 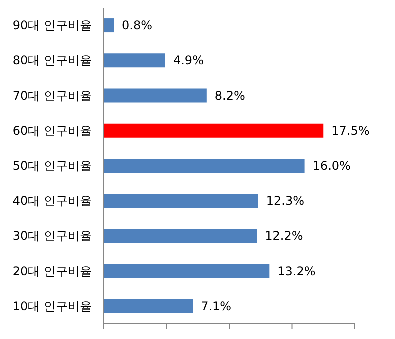 What do you see at coordinates (52, 306) in the screenshot?
I see `y-tick-label: 10대 인구비율` at bounding box center [52, 306].